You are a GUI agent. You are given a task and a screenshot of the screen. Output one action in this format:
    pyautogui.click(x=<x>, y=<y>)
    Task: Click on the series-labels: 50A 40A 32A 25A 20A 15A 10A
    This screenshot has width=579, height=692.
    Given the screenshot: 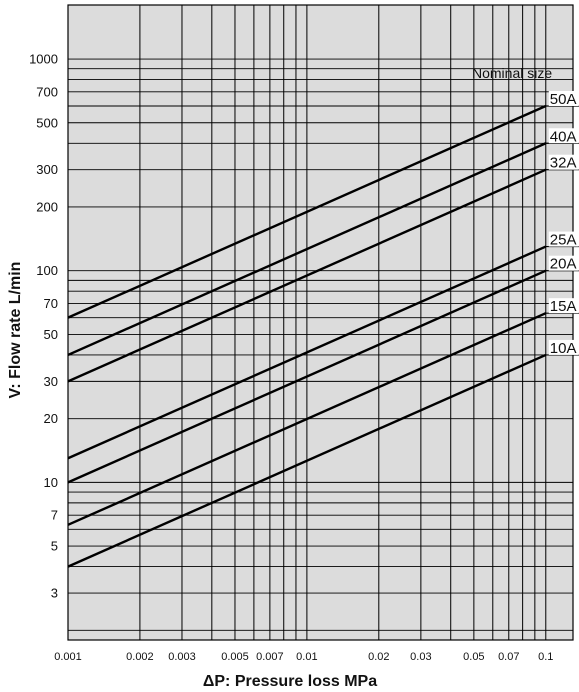 What is the action you would take?
    pyautogui.click(x=562, y=223)
    